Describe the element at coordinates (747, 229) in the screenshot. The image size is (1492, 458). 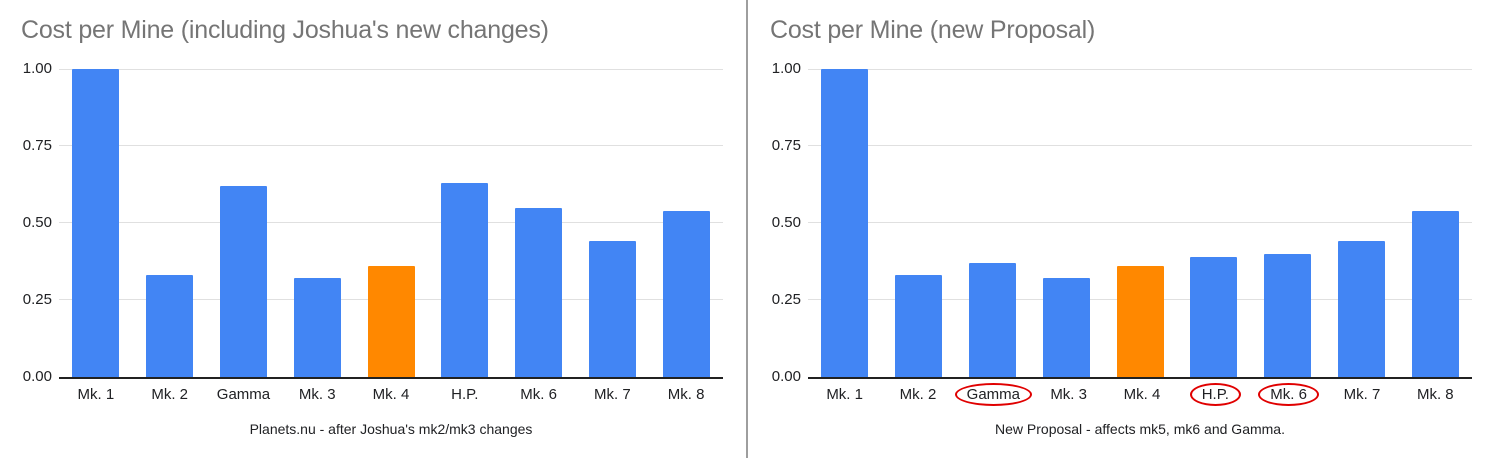
I see `pane-divider-line` at that location.